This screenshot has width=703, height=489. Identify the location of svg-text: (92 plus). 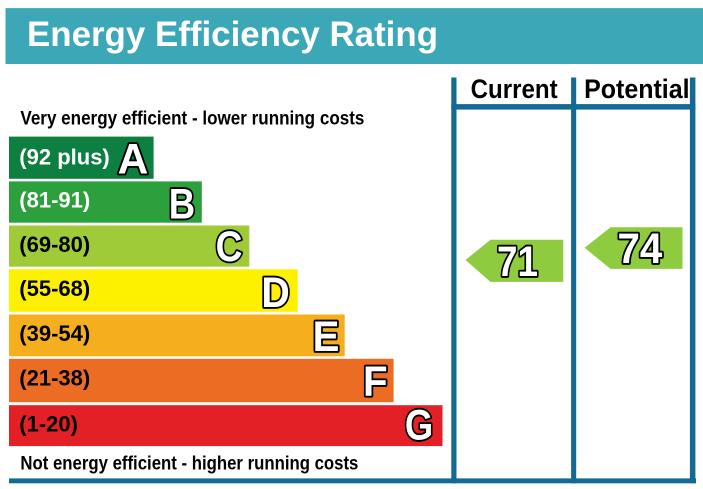
(64, 156).